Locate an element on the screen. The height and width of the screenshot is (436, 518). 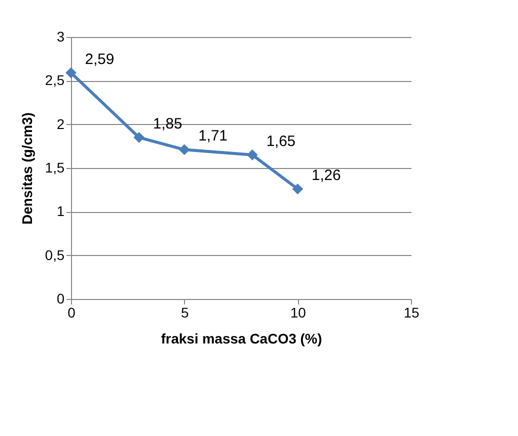
y-tick-label: 0 is located at coordinates (60, 298).